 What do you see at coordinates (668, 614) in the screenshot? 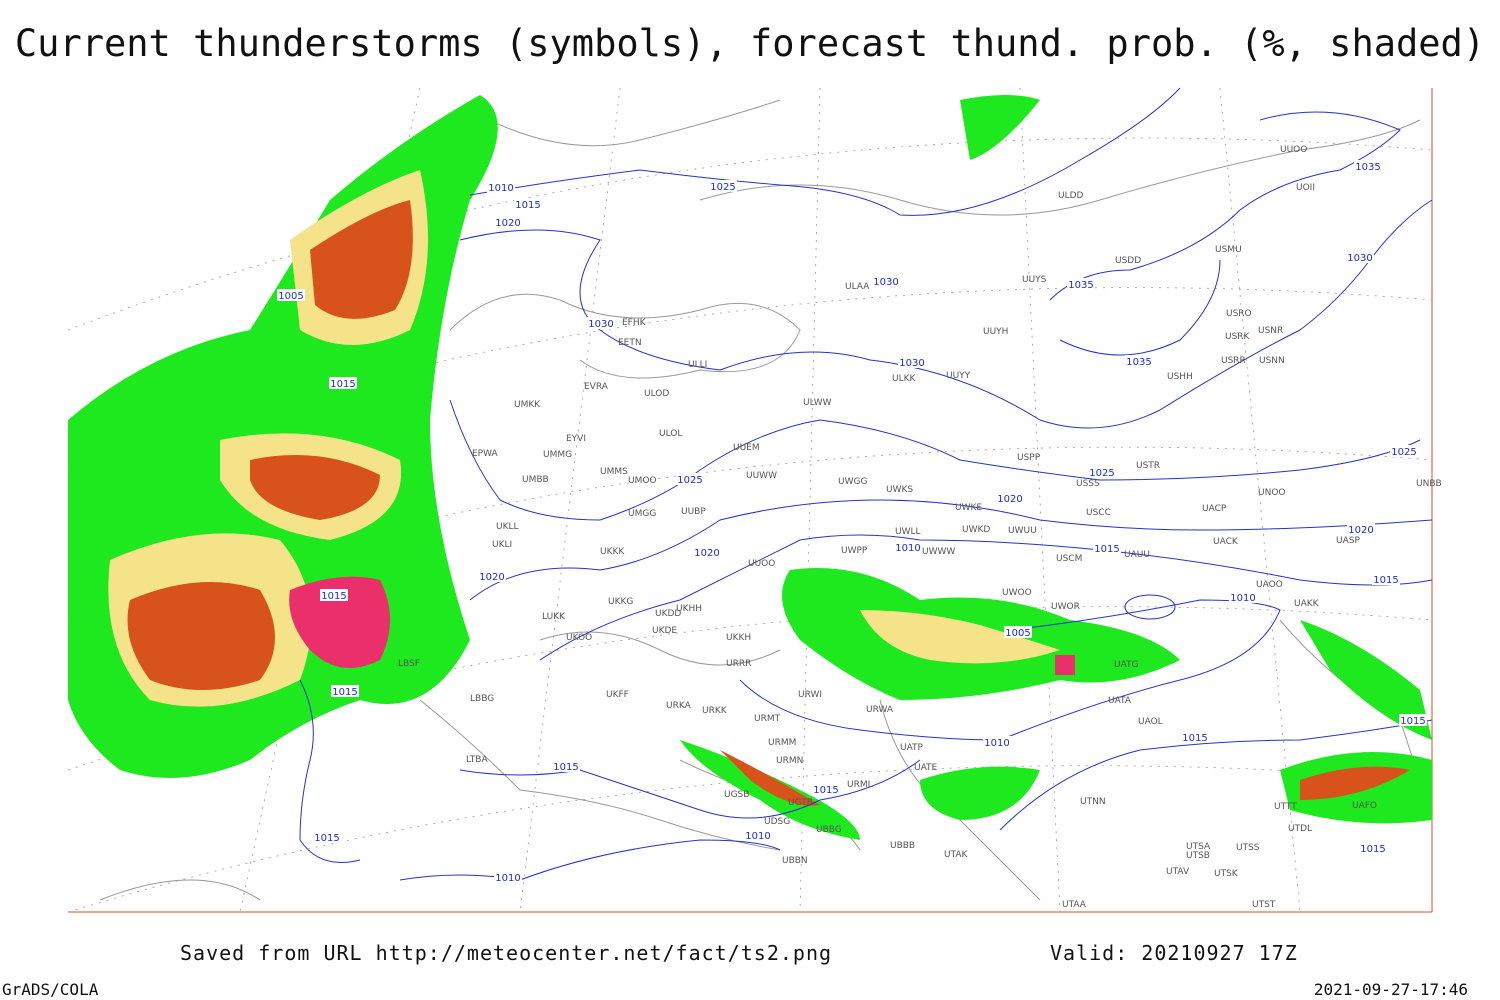
I see `station-label: UKDD` at bounding box center [668, 614].